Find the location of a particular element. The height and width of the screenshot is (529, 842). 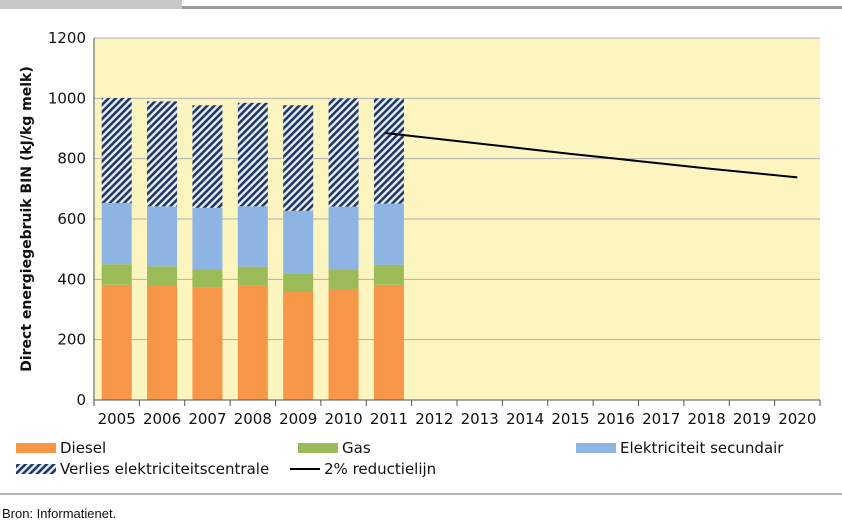

x-tick-label: 2017 is located at coordinates (661, 419).